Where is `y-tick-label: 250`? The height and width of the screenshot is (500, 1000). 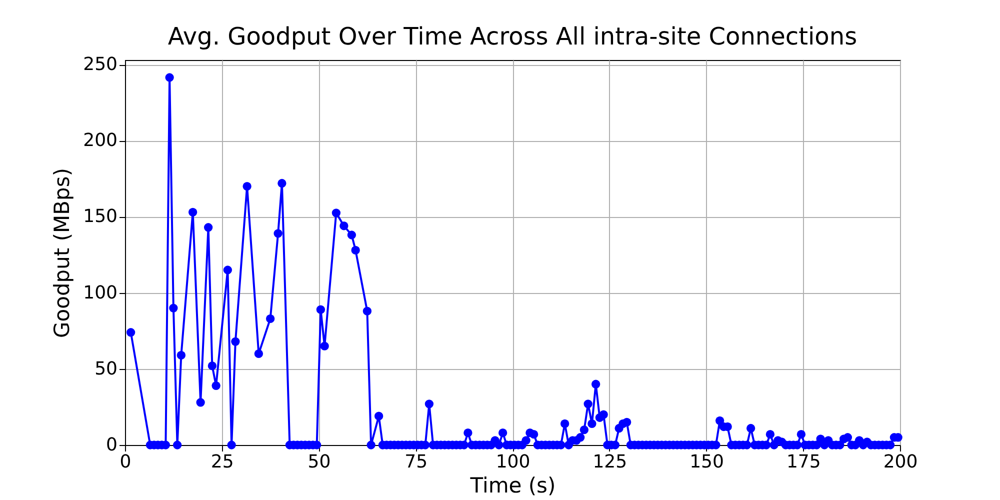
y-tick-label: 250 is located at coordinates (100, 65).